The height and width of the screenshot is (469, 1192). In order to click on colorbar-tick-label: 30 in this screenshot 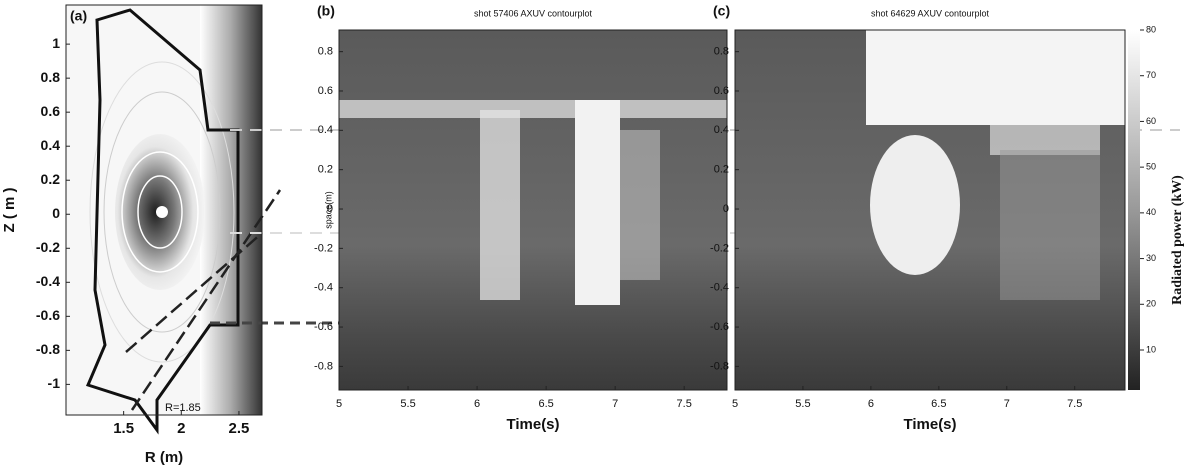, I will do `click(1151, 258)`.